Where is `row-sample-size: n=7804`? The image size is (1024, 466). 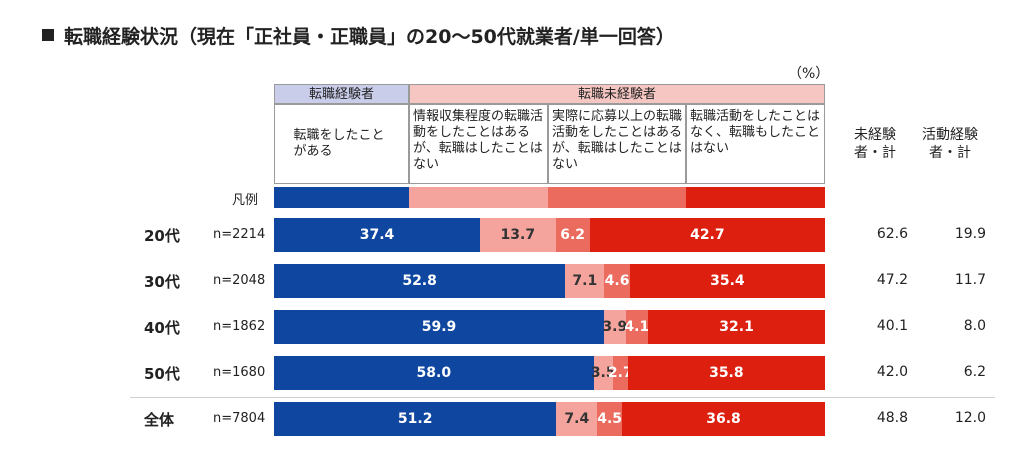
row-sample-size: n=7804 is located at coordinates (239, 418).